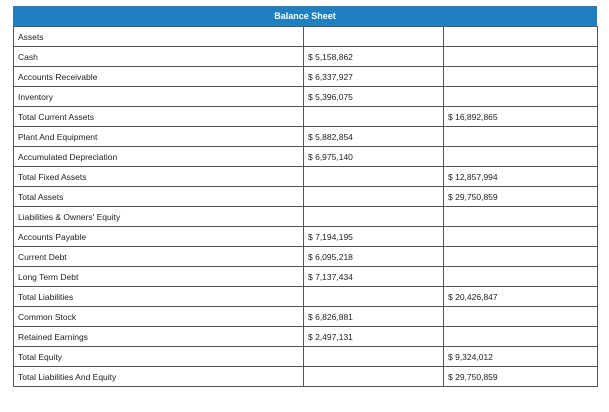 The image size is (609, 412). What do you see at coordinates (158, 296) in the screenshot?
I see `row-label: Total Liabilities` at bounding box center [158, 296].